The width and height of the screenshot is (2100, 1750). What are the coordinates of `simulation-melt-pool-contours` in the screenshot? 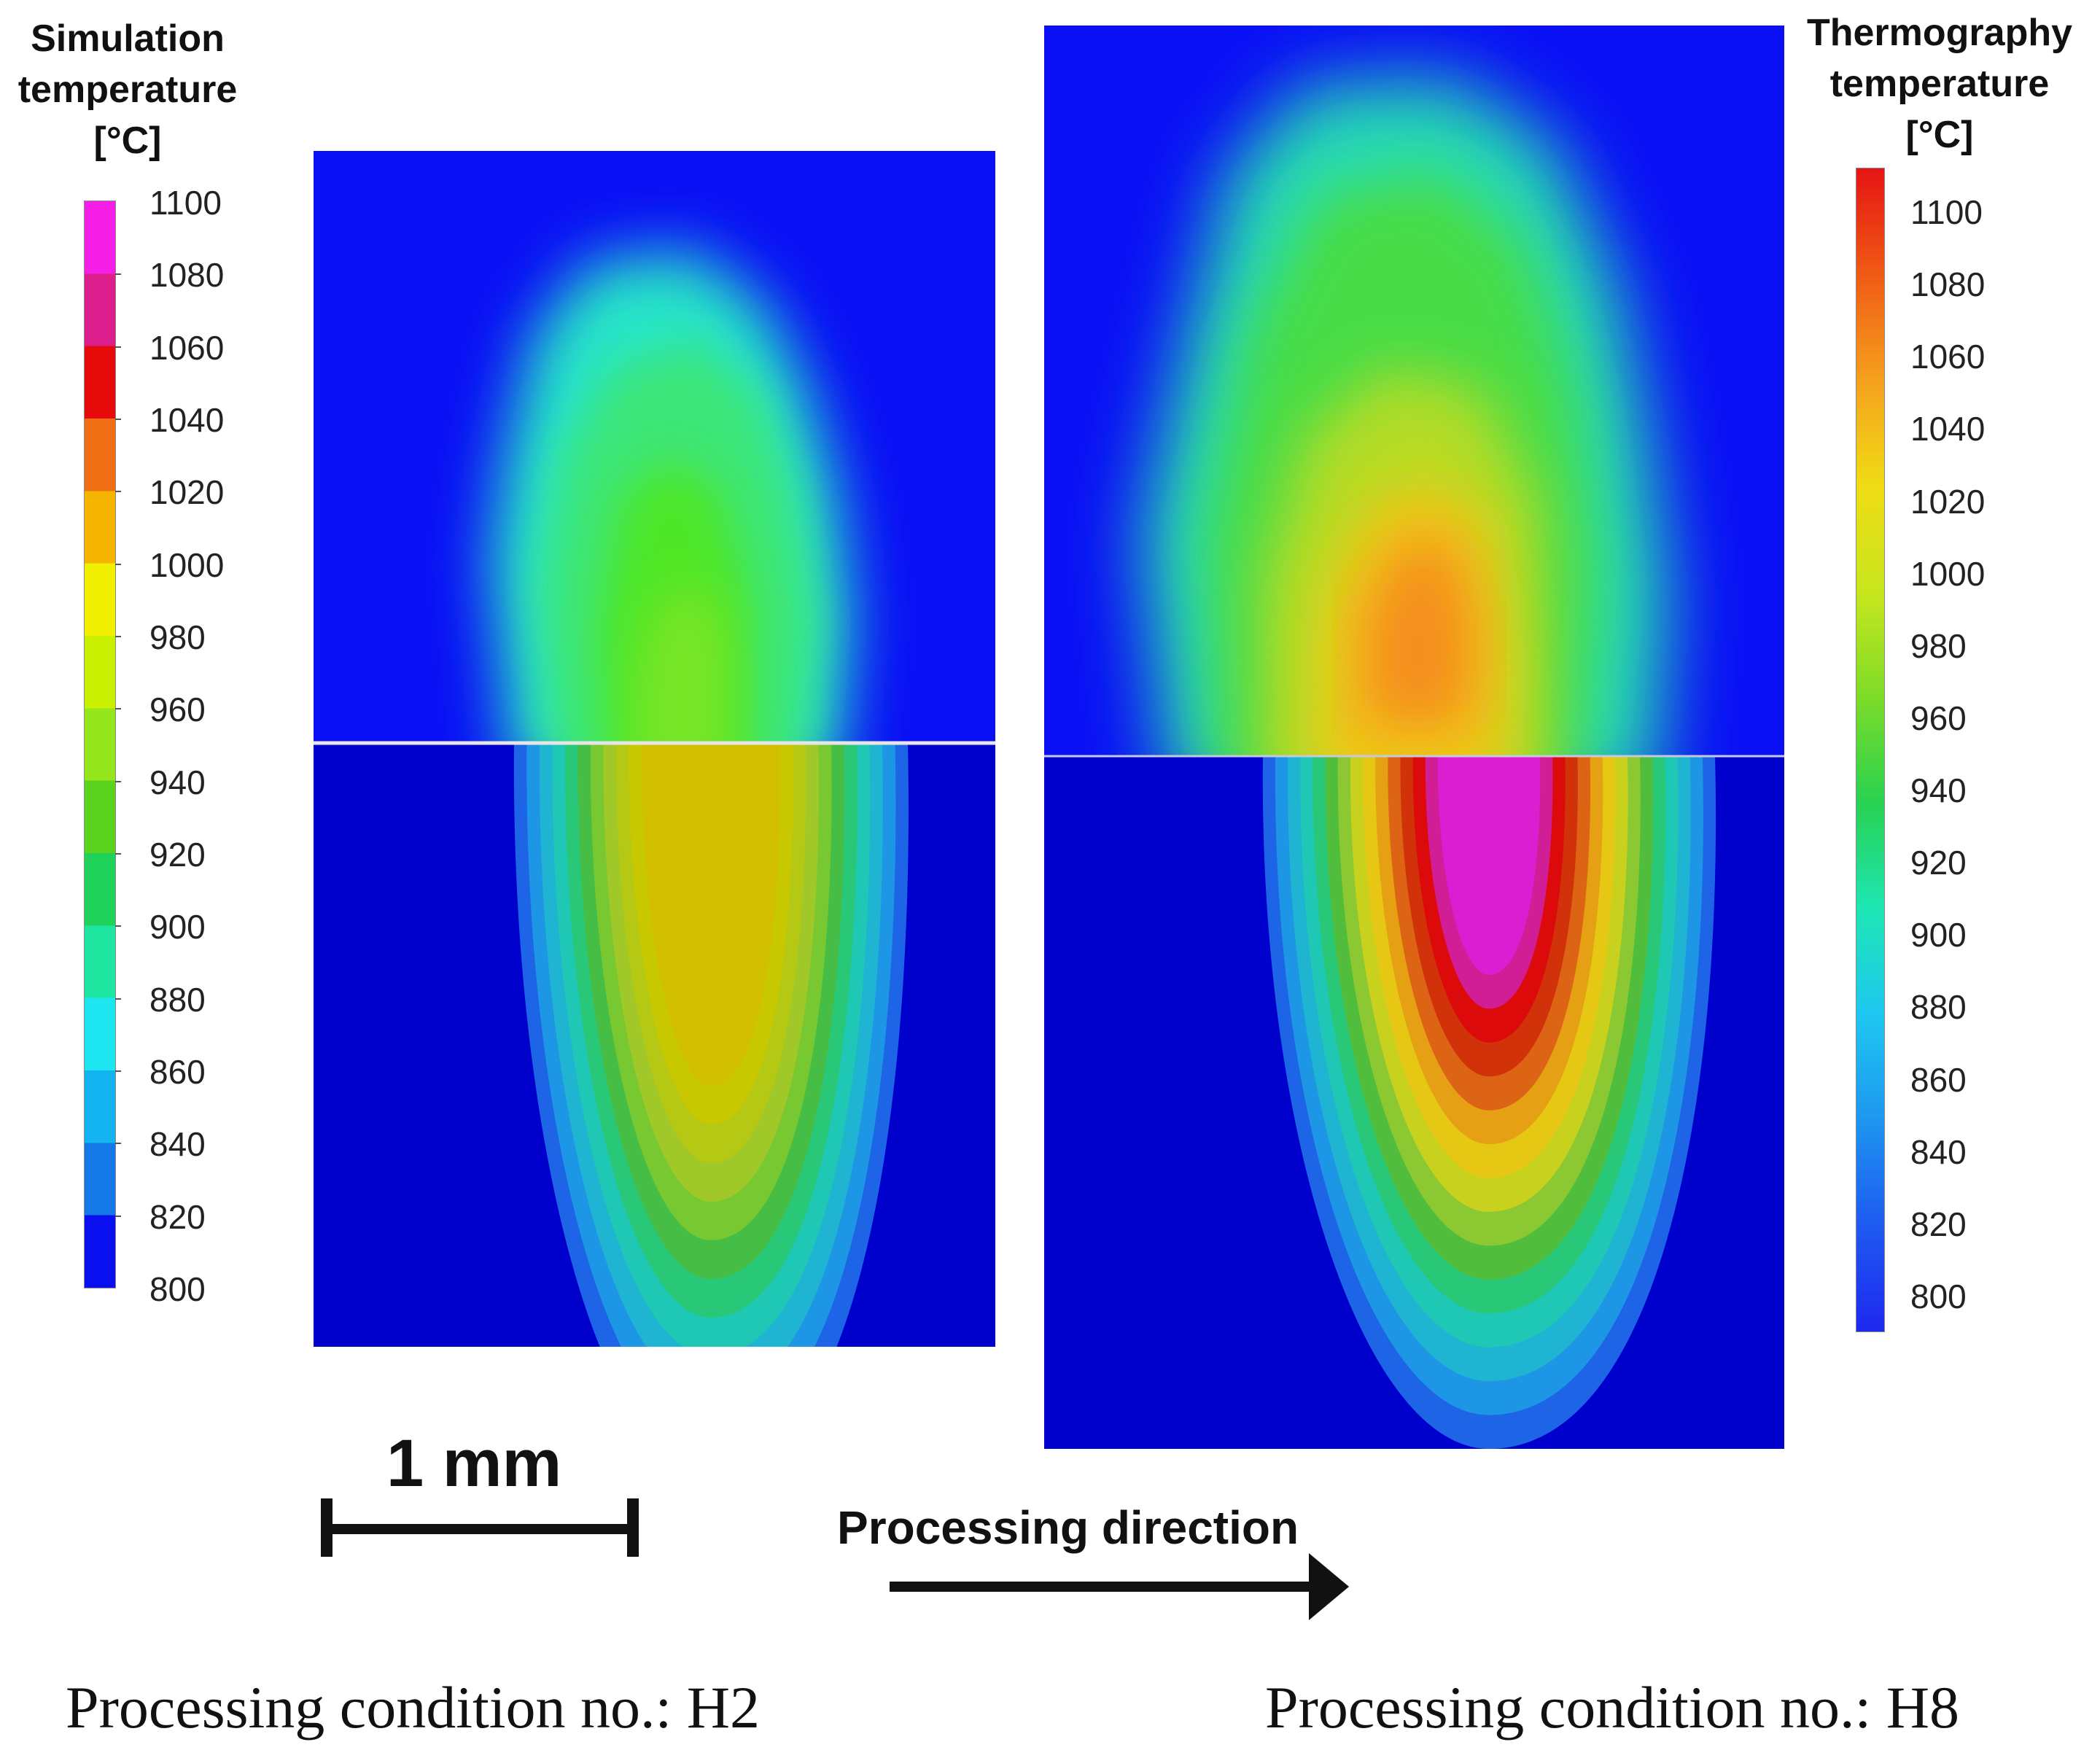 It's located at (711, 1045).